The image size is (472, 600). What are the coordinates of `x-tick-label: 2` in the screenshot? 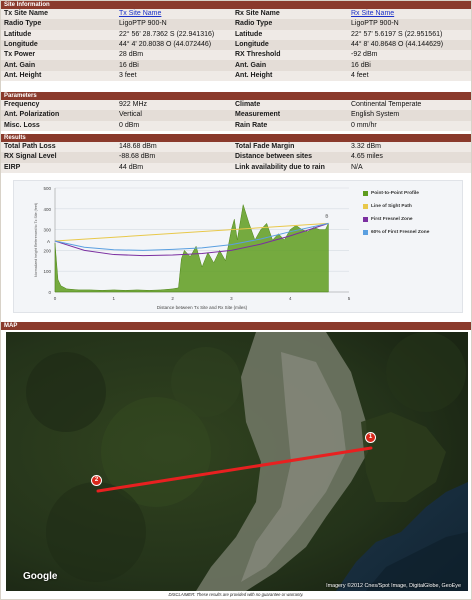 It's located at (172, 298).